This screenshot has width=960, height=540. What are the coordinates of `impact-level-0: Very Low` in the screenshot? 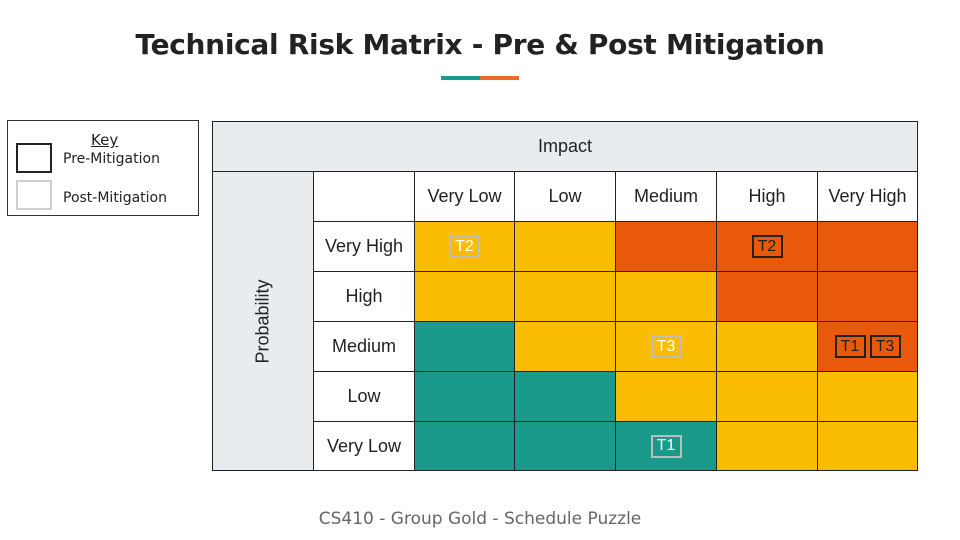 It's located at (464, 196).